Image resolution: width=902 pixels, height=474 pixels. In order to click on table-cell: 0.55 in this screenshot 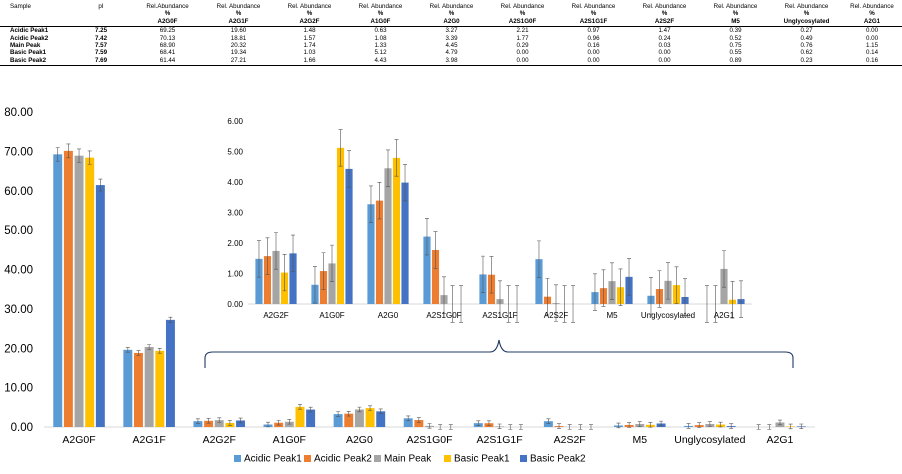, I will do `click(735, 53)`.